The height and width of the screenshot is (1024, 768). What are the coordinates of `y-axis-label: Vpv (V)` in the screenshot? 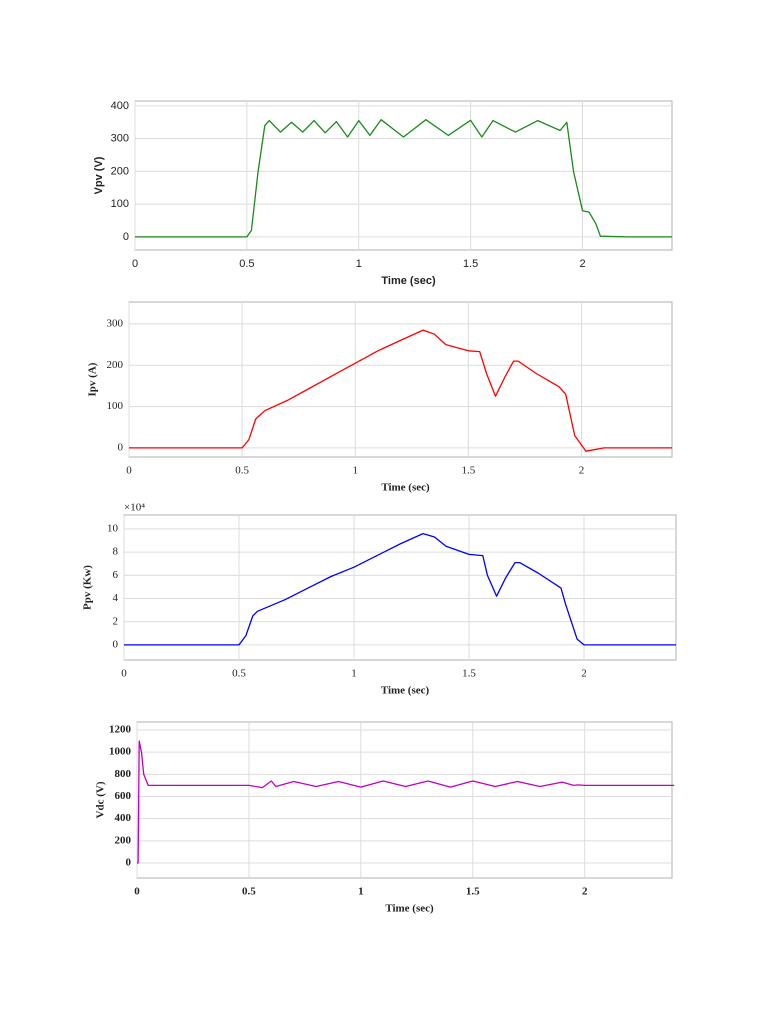 It's located at (99, 175).